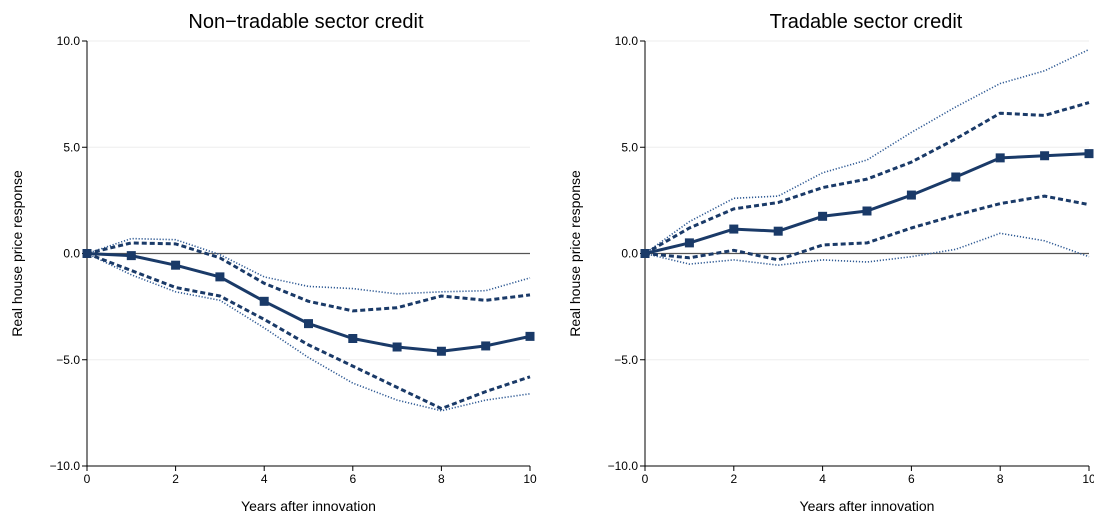 The height and width of the screenshot is (514, 1094). What do you see at coordinates (306, 22) in the screenshot?
I see `chart-title: Non−tradable sector credit` at bounding box center [306, 22].